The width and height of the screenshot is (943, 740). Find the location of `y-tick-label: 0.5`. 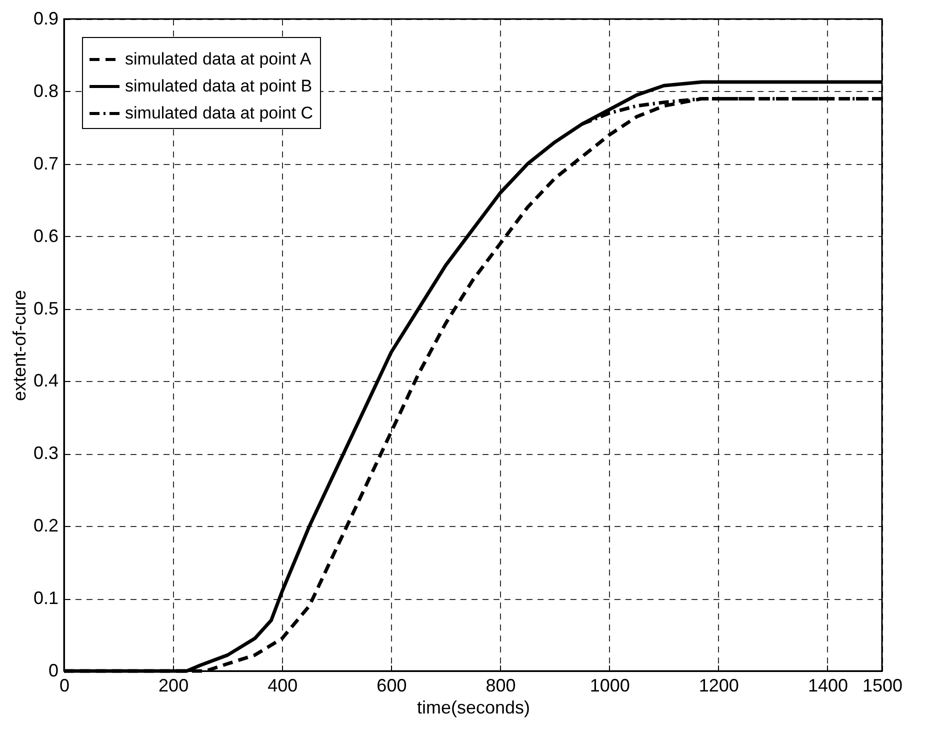

y-tick-label: 0.5 is located at coordinates (45, 308).